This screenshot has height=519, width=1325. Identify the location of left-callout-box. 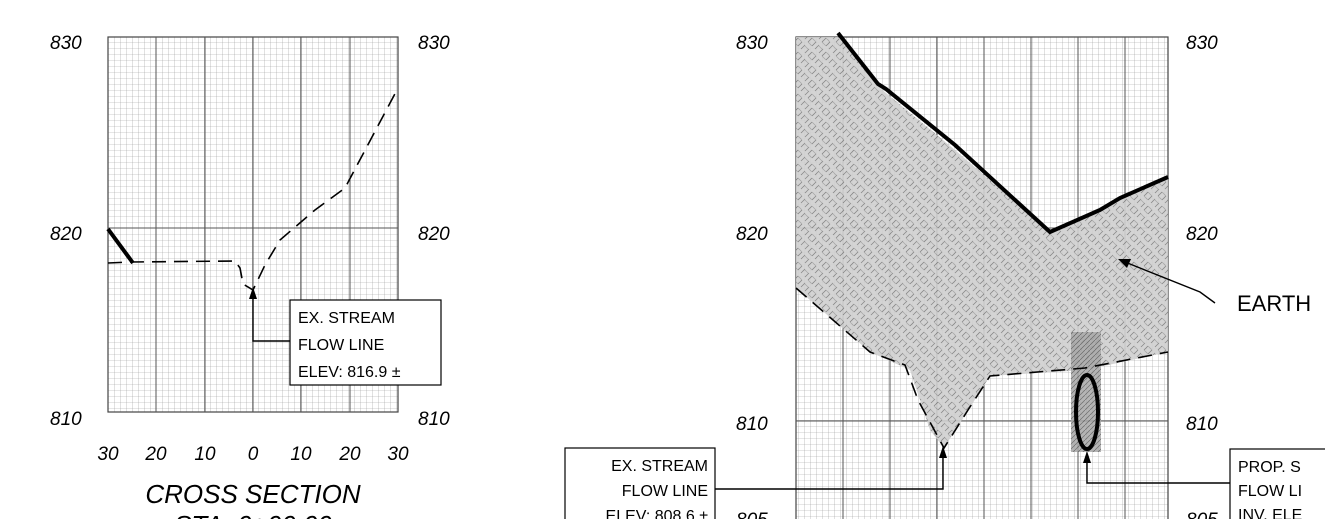
(365, 342).